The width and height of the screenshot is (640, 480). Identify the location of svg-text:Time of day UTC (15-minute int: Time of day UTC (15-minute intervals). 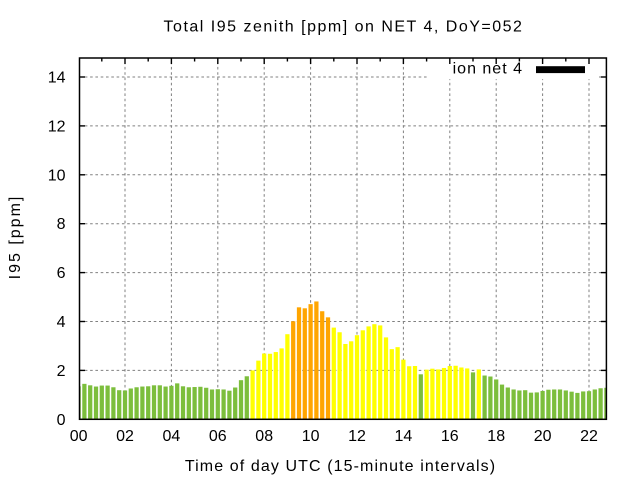
(340, 466).